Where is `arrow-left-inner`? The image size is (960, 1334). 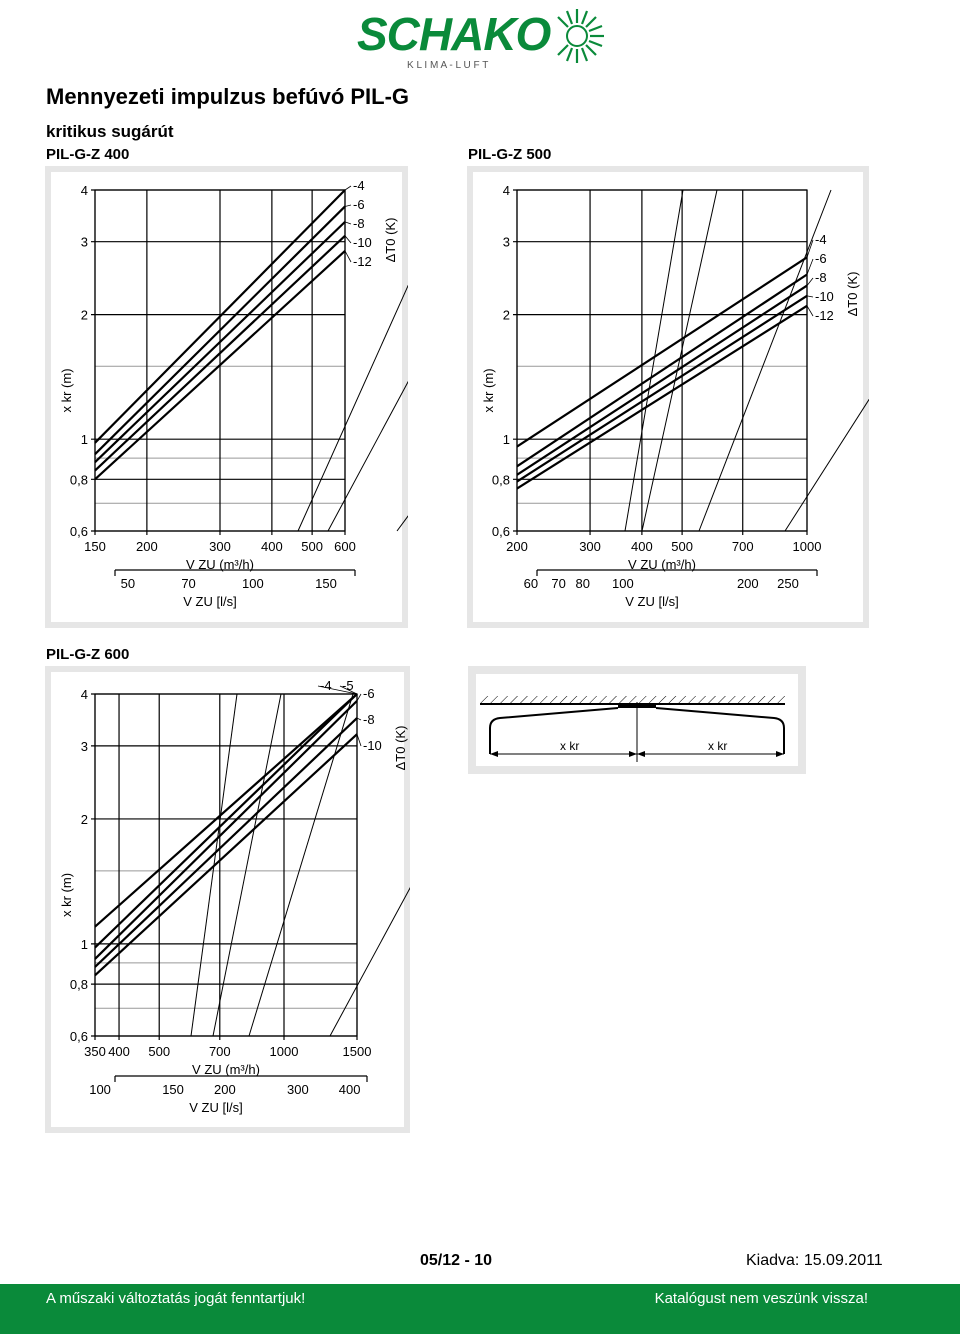
arrow-left-inner is located at coordinates (633, 754).